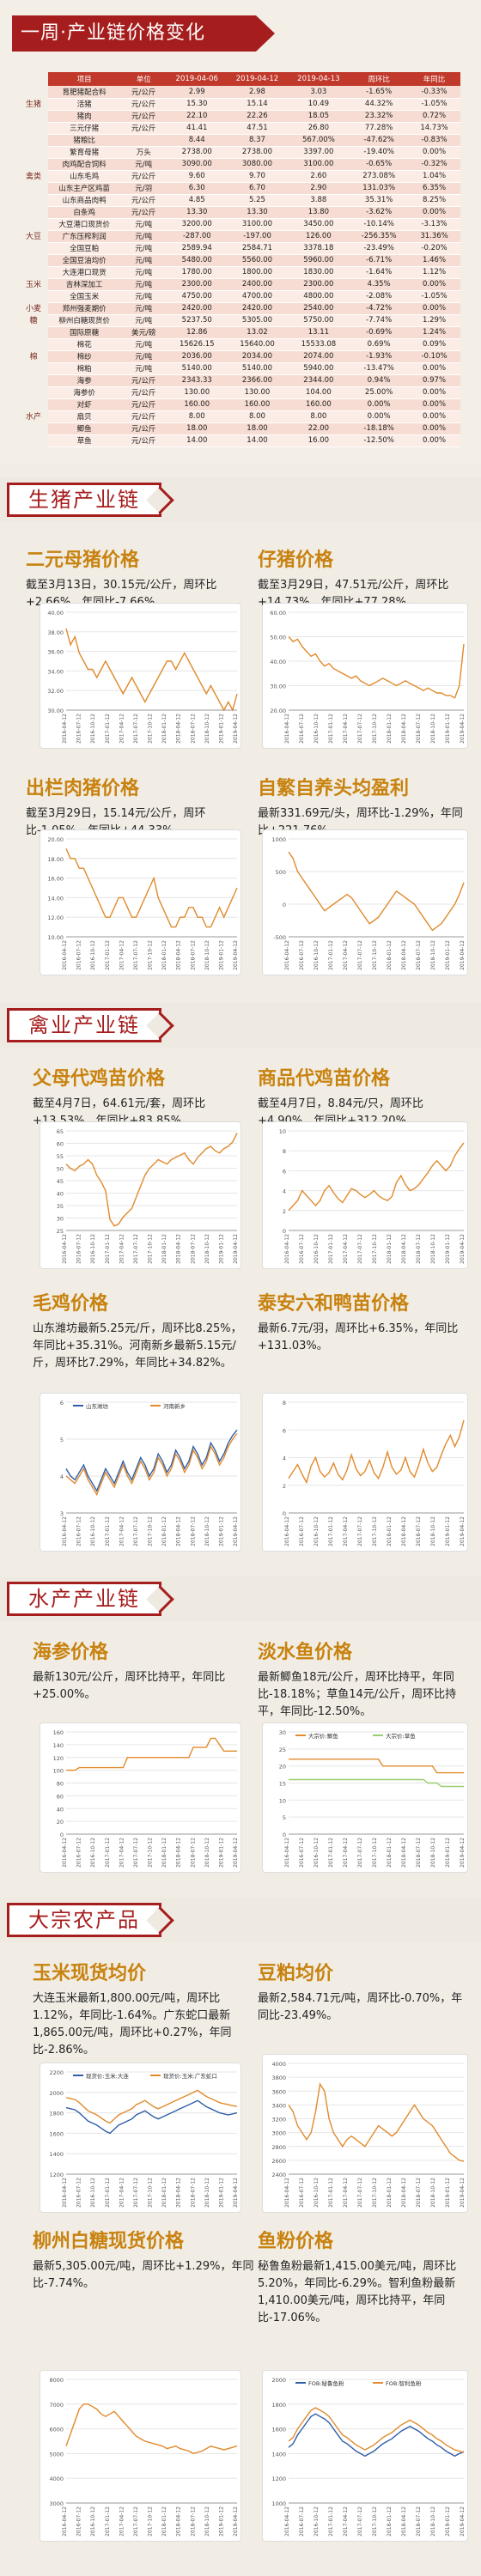 The width and height of the screenshot is (481, 2576). Describe the element at coordinates (360, 2193) in the screenshot. I see `x-tick-label: 2017-07-12` at that location.